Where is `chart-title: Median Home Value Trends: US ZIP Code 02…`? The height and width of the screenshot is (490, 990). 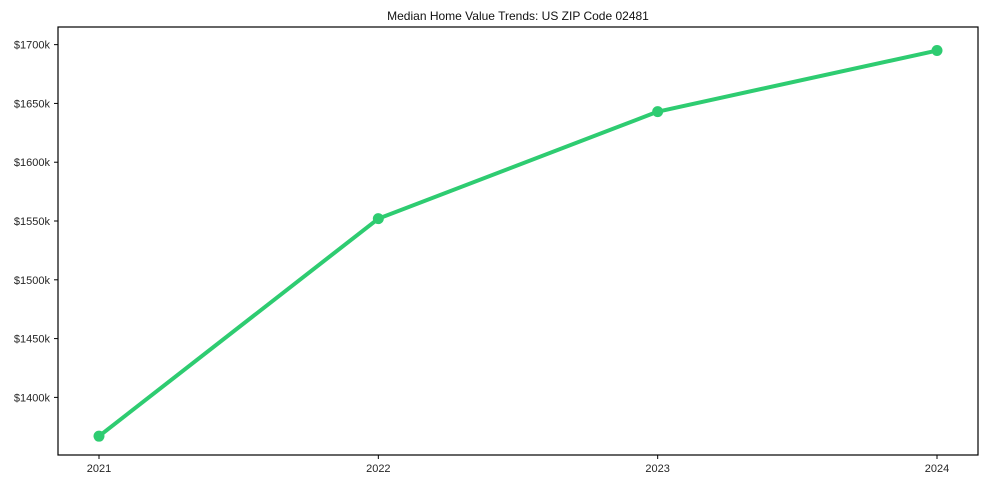
chart-title: Median Home Value Trends: US ZIP Code 02… is located at coordinates (518, 16).